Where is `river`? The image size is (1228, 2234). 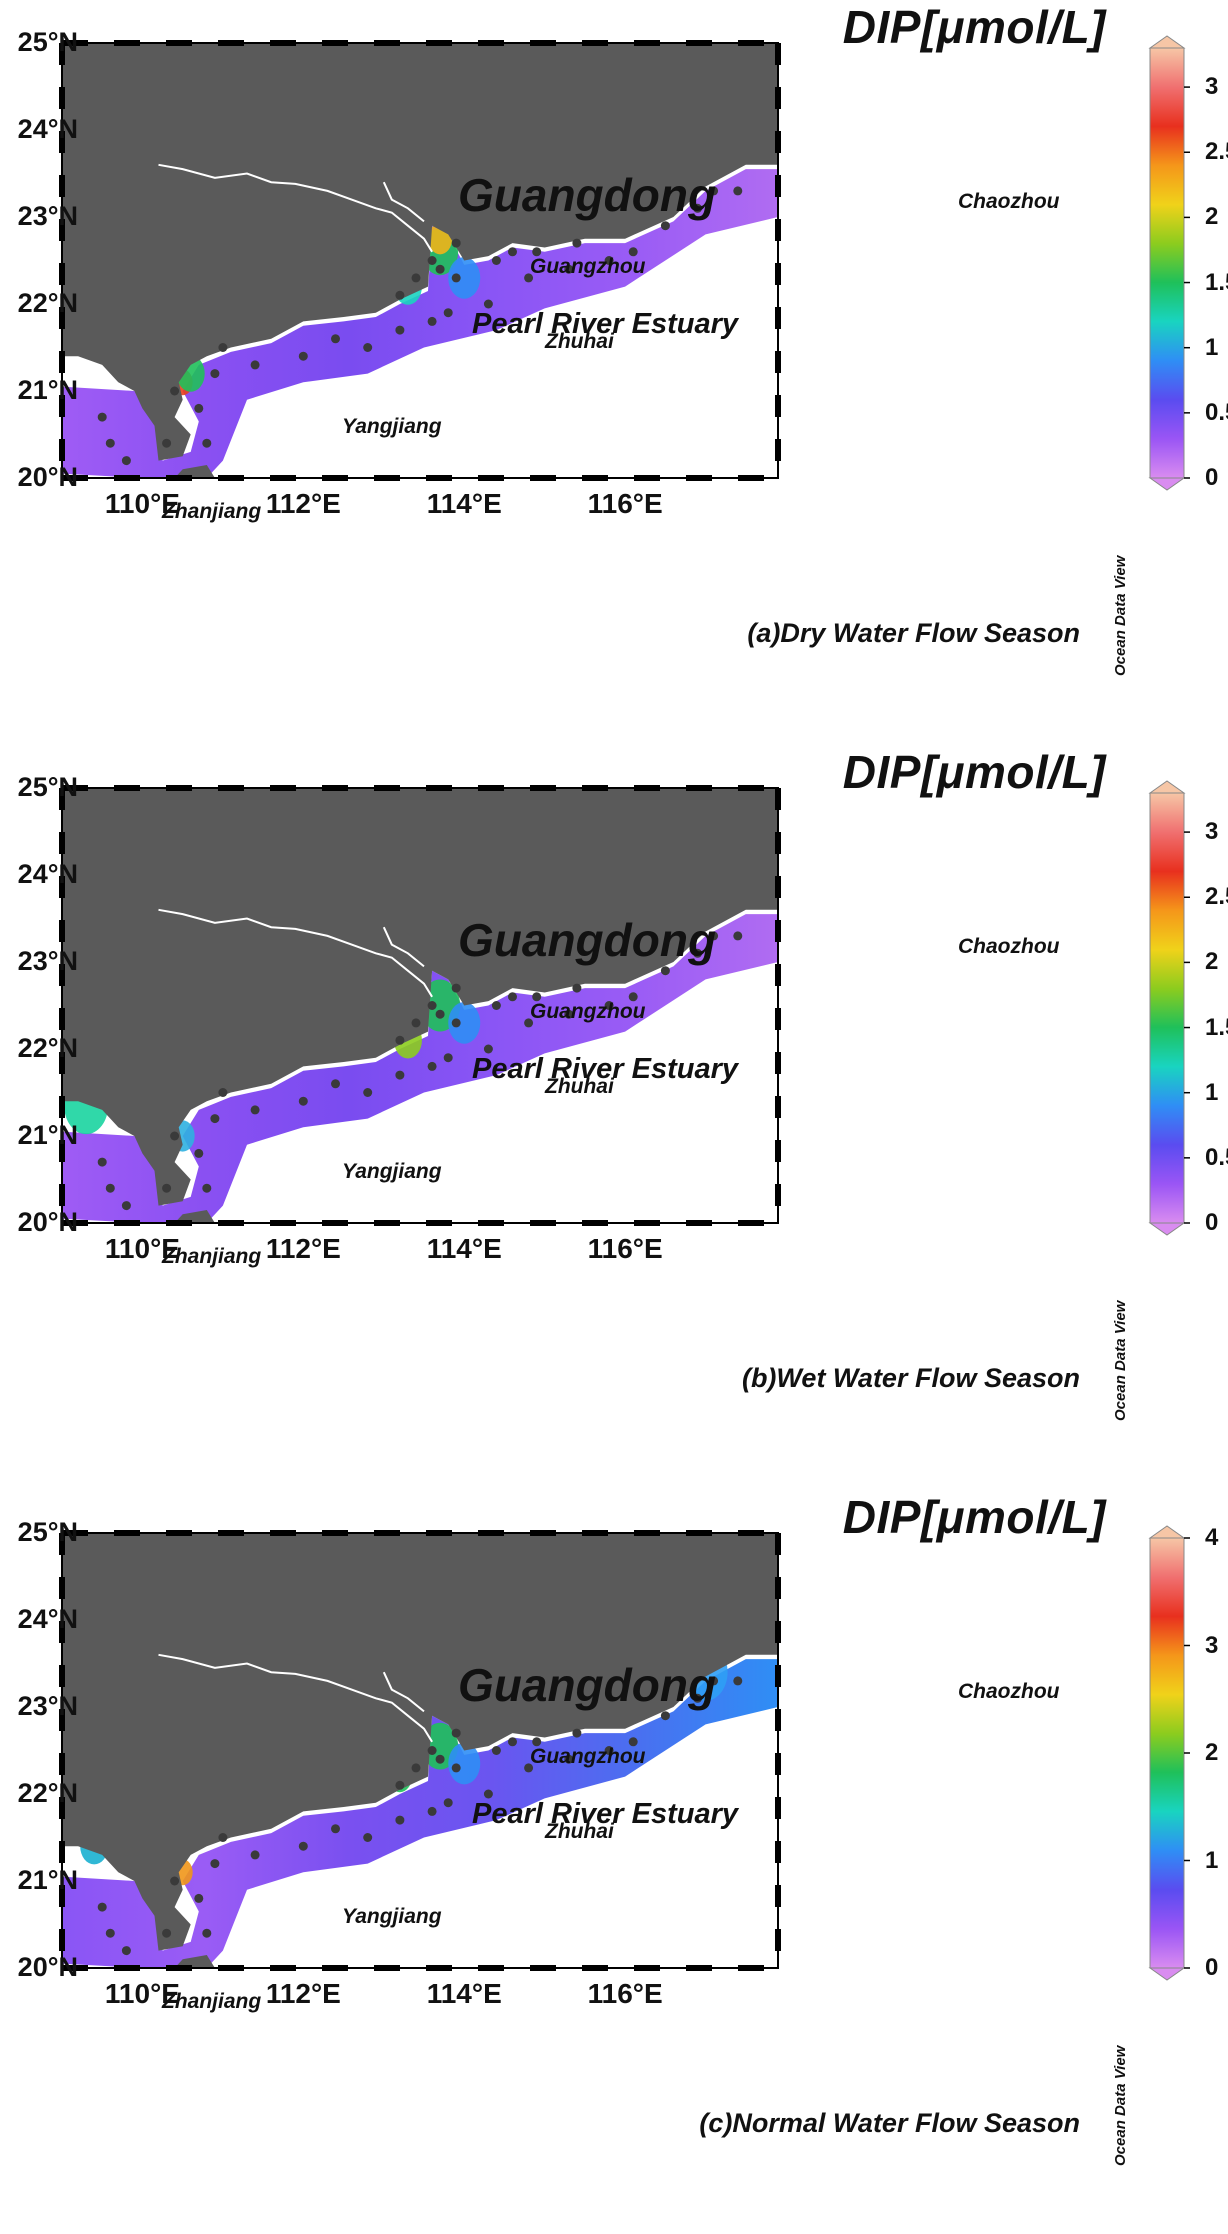 river is located at coordinates (295, 208).